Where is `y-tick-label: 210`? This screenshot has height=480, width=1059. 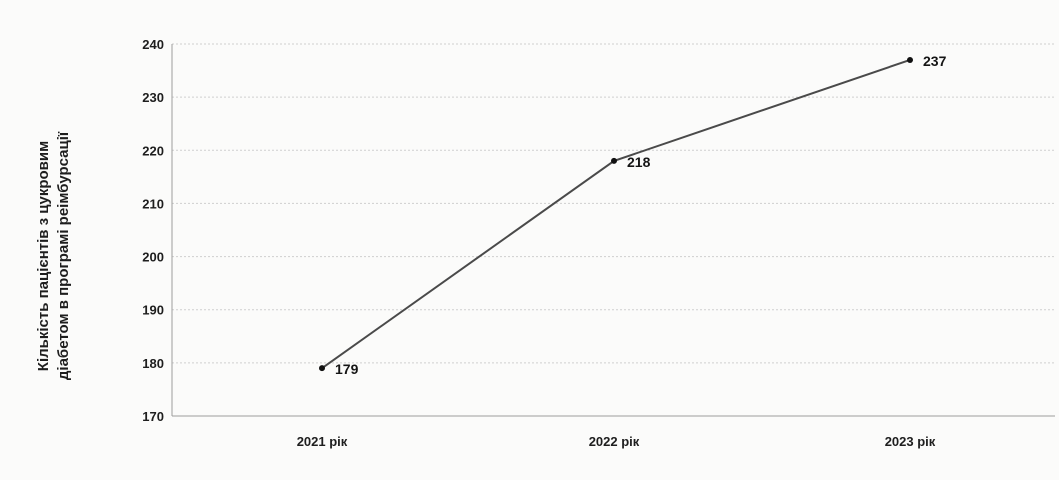
y-tick-label: 210 is located at coordinates (153, 203).